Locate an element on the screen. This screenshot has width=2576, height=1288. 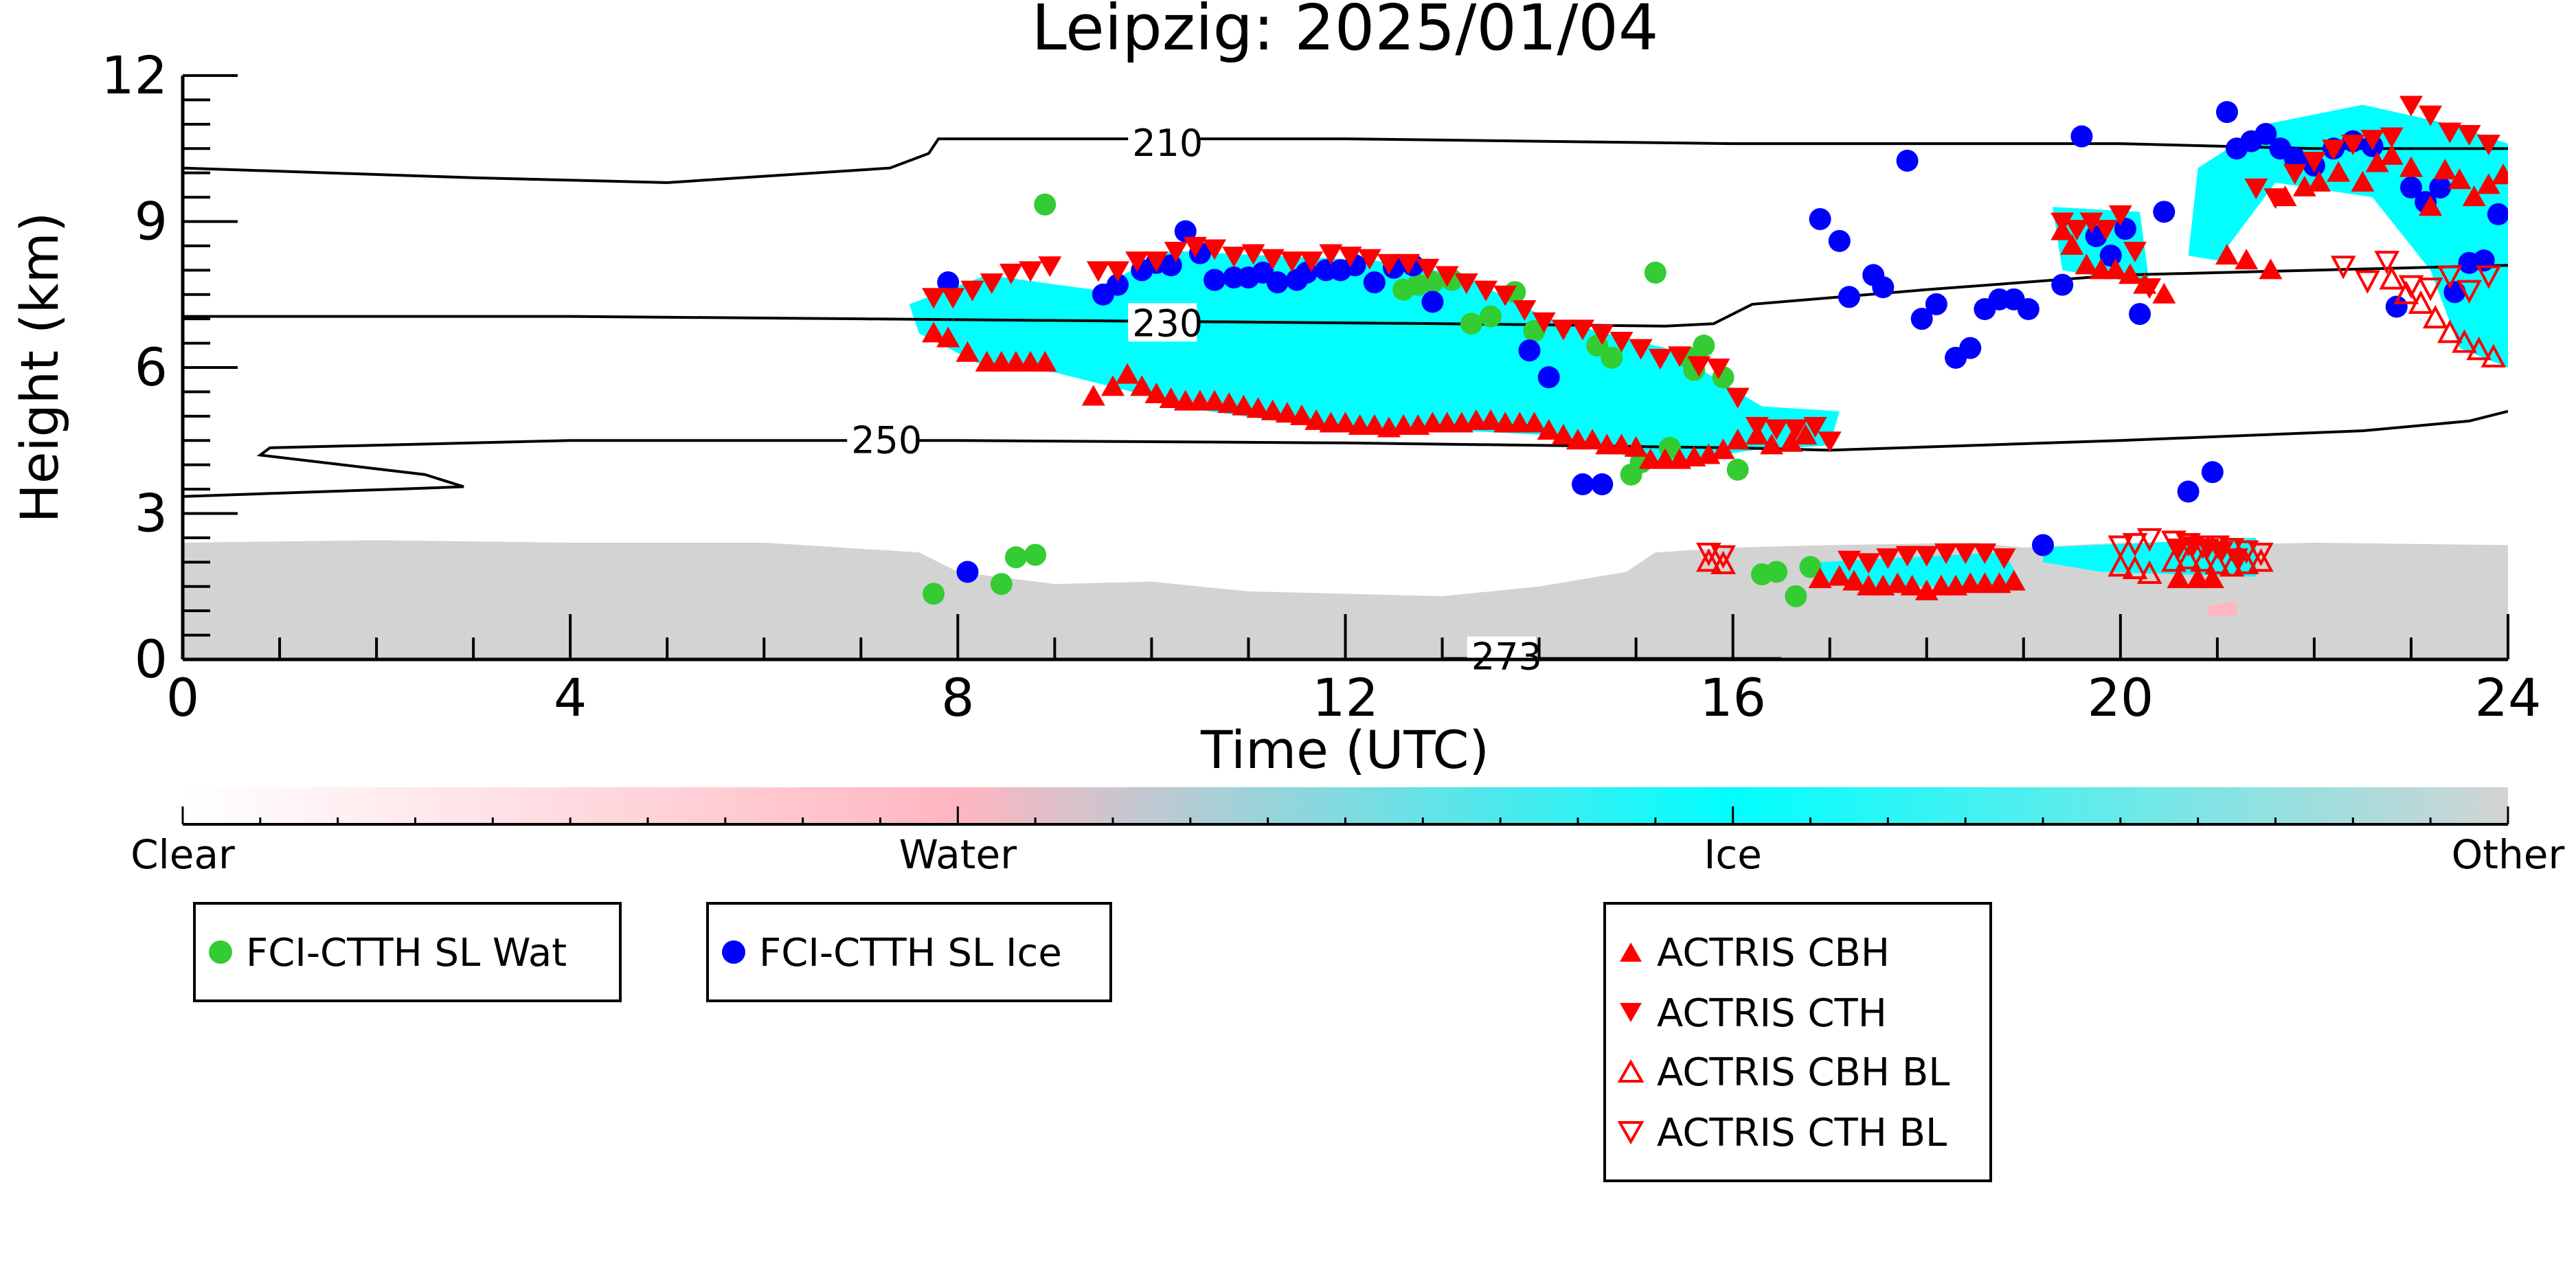
legend-label-actris-cth-bl: ACTRIS CTH BL is located at coordinates (1802, 1133).